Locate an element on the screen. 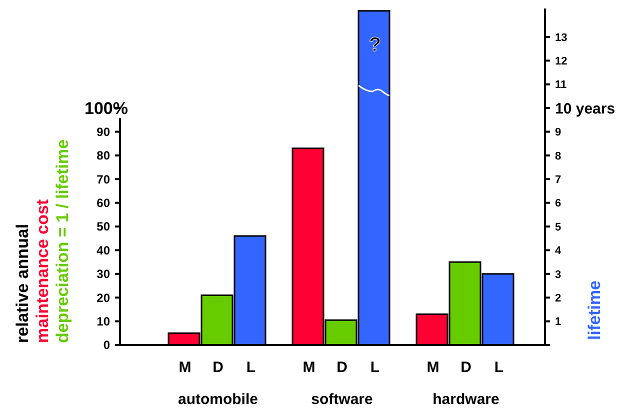  text: hardware is located at coordinates (466, 399).